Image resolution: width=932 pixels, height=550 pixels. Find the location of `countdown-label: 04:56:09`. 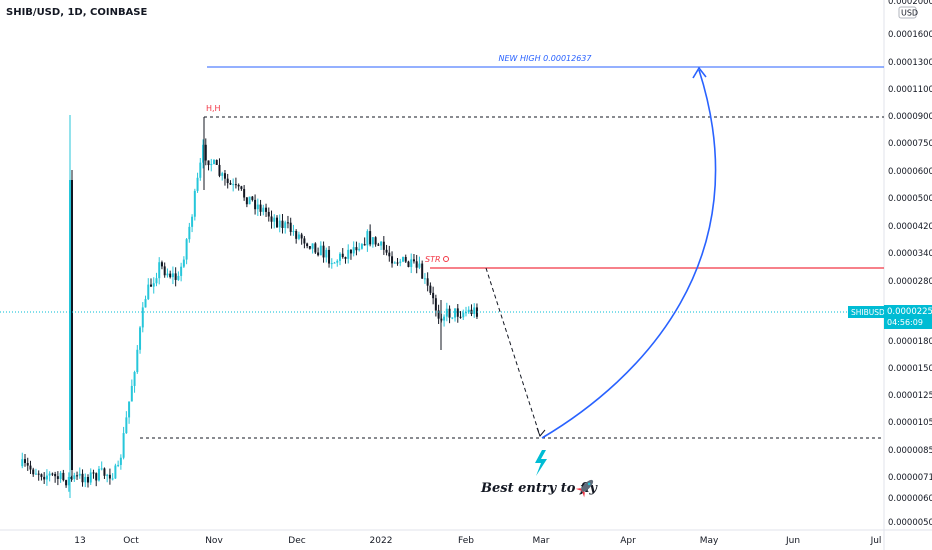

countdown-label: 04:56:09 is located at coordinates (905, 322).